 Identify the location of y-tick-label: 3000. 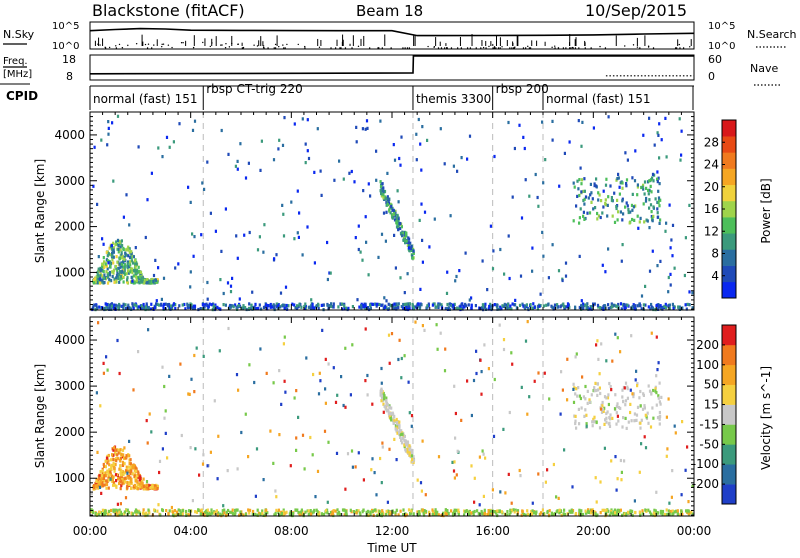
(69, 386).